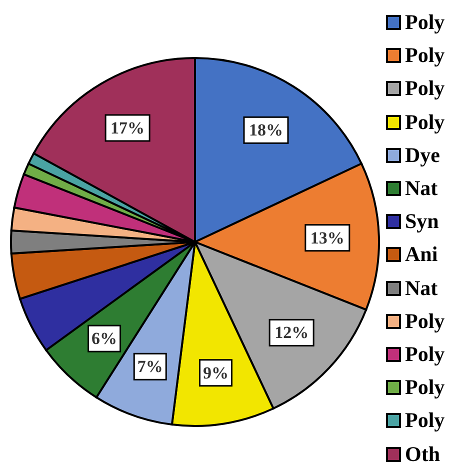 This screenshot has width=474, height=474. What do you see at coordinates (215, 372) in the screenshot?
I see `data-label: 9%` at bounding box center [215, 372].